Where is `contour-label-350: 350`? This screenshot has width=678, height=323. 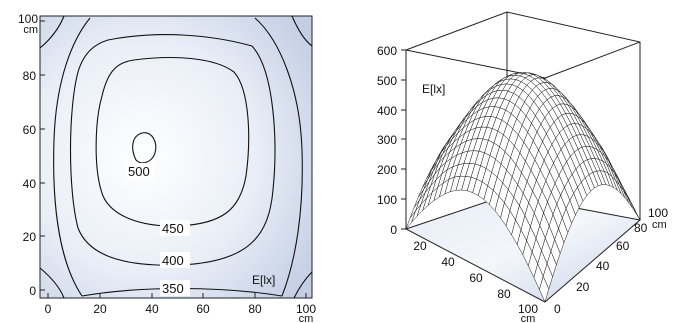
contour-label-350: 350 is located at coordinates (173, 288).